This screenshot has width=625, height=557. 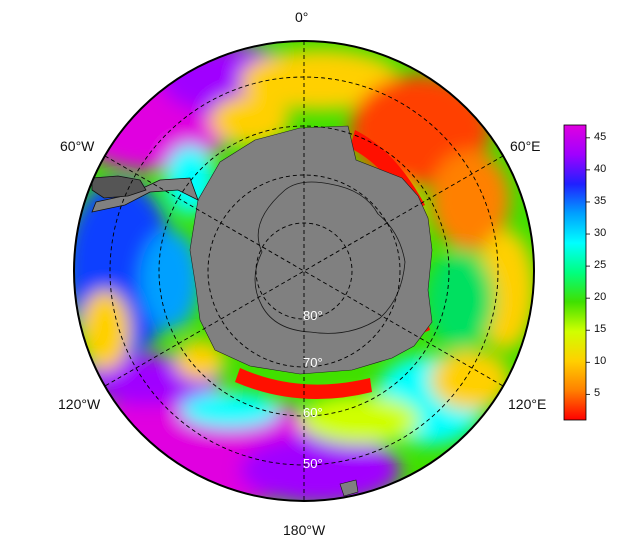 I want to click on lon-label-120w: 120°W, so click(x=79, y=404).